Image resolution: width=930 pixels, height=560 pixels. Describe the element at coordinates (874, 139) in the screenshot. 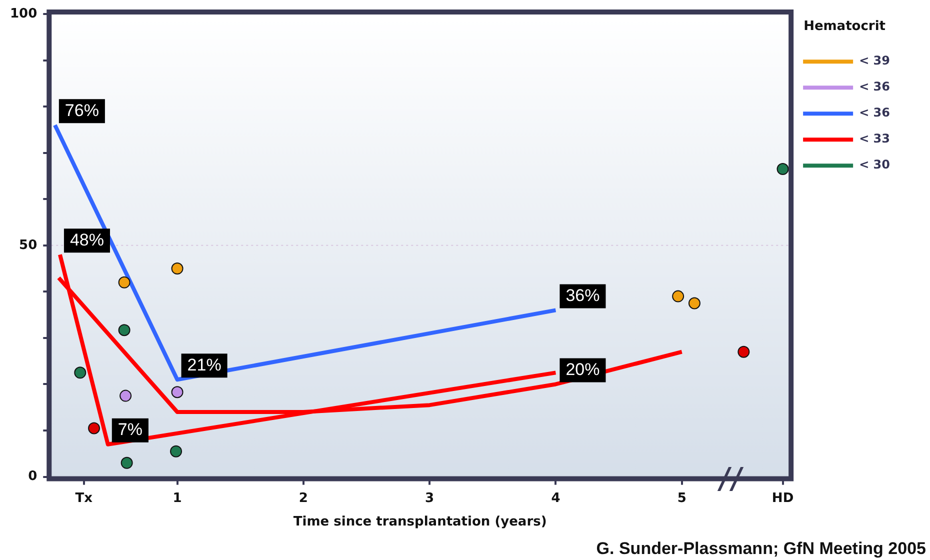

I see `legend-label: < 33` at that location.